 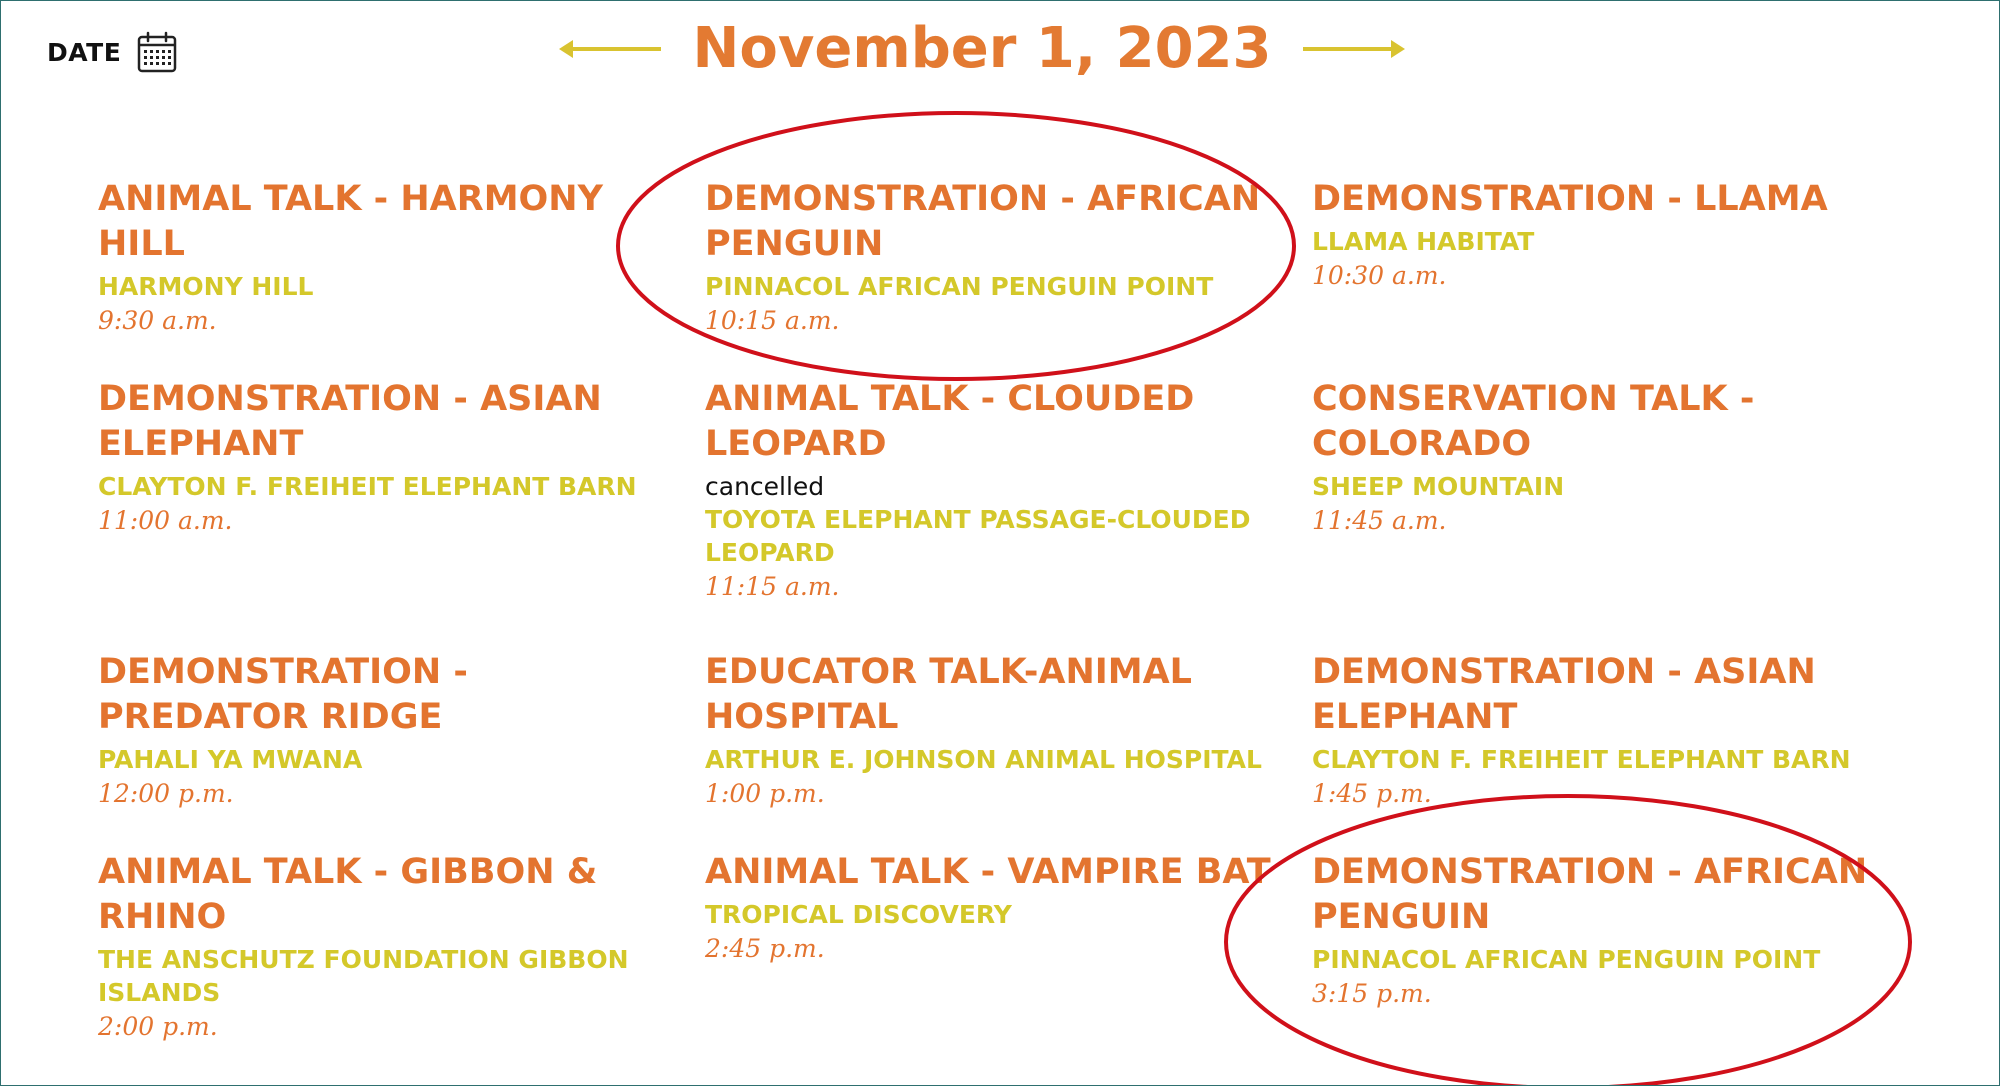 What do you see at coordinates (978, 536) in the screenshot?
I see `event-location: TOYOTA ELEPHANT PASSAGE-CLOUDED LEOPARD` at bounding box center [978, 536].